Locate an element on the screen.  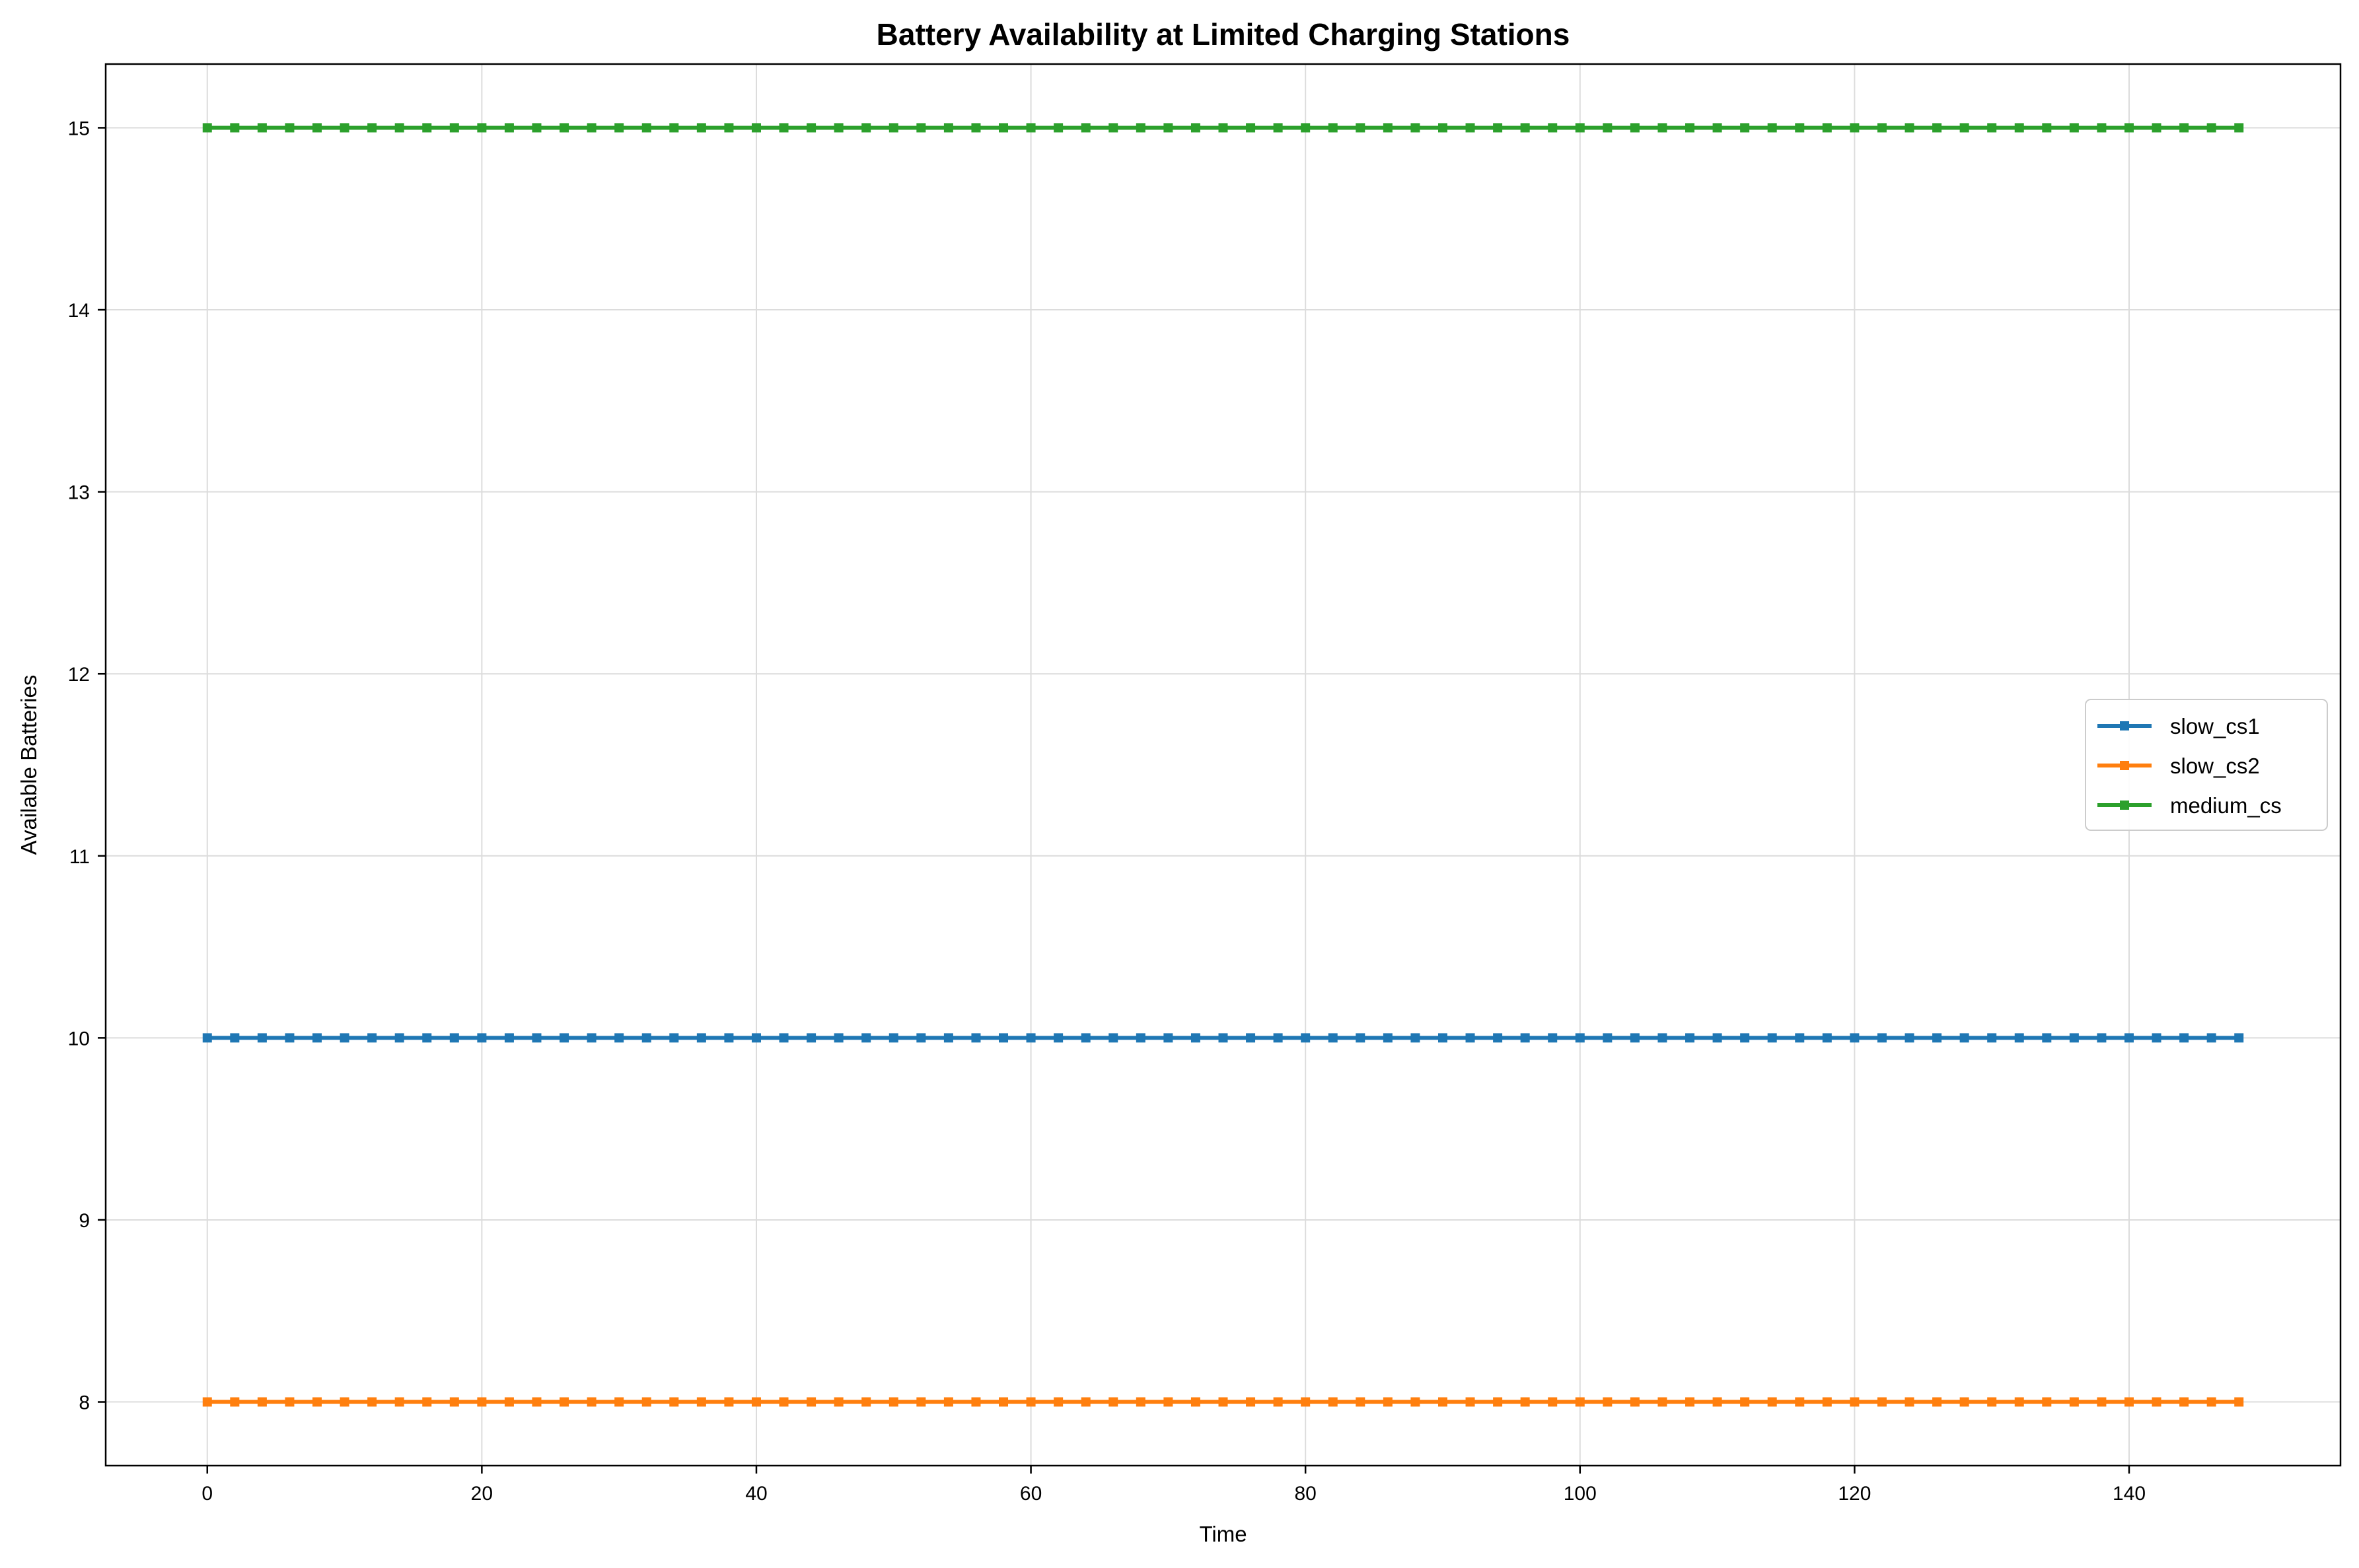
legend-item-medium_cs: medium_cs is located at coordinates (2189, 805).